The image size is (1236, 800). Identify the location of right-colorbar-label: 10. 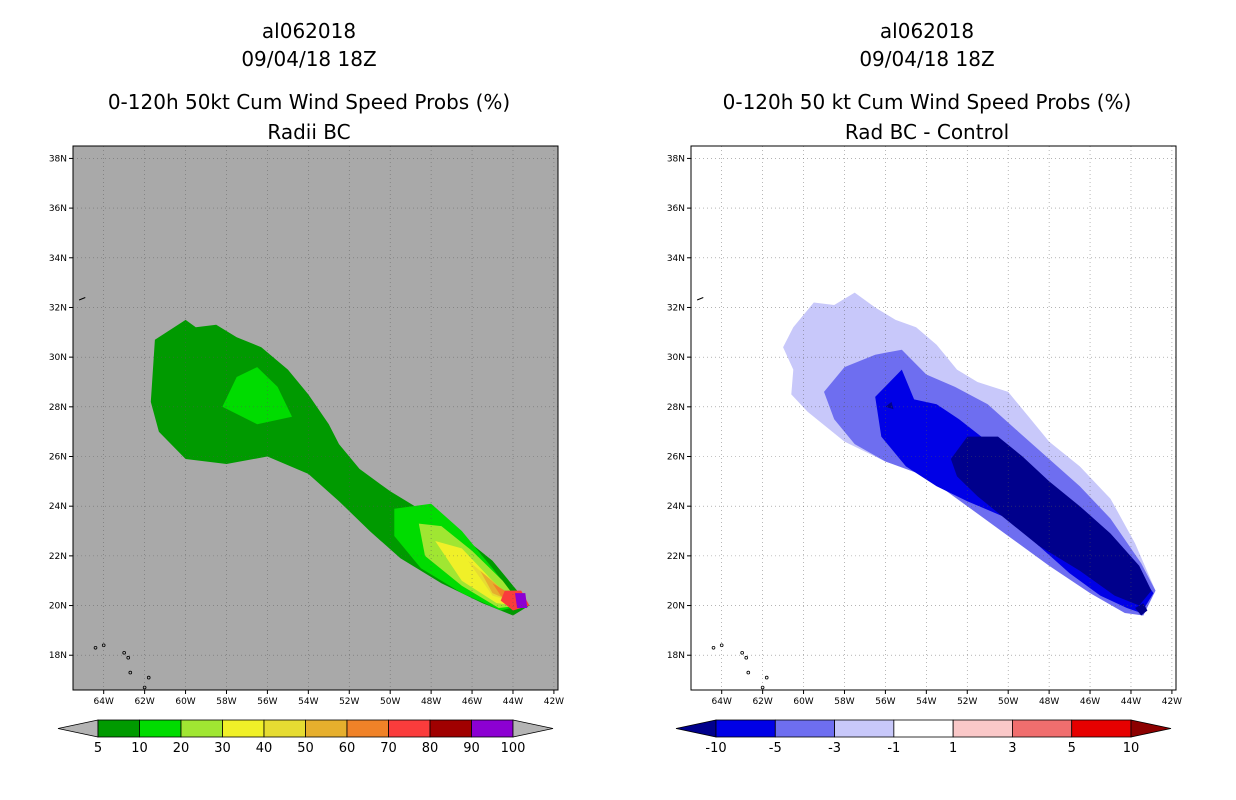
(1131, 748).